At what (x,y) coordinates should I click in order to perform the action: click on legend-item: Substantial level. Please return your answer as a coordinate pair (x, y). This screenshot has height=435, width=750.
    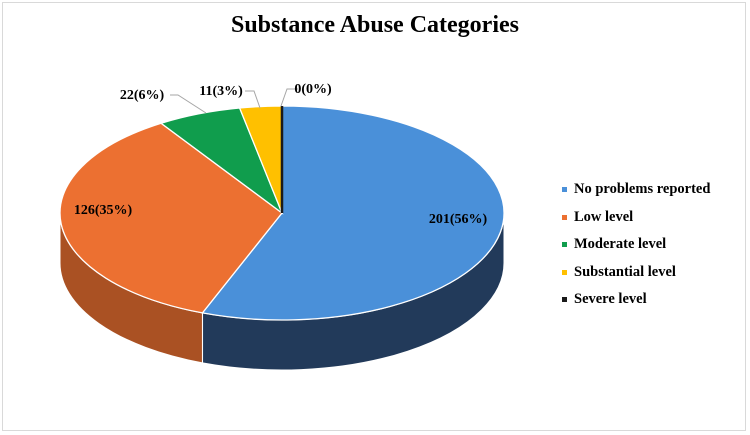
    Looking at the image, I should click on (636, 273).